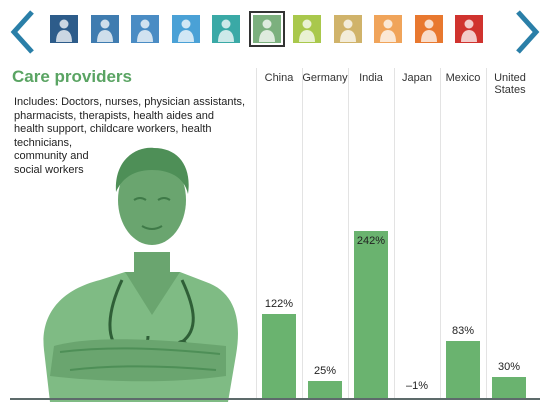 The width and height of the screenshot is (550, 415). I want to click on data-label: 30%, so click(509, 367).